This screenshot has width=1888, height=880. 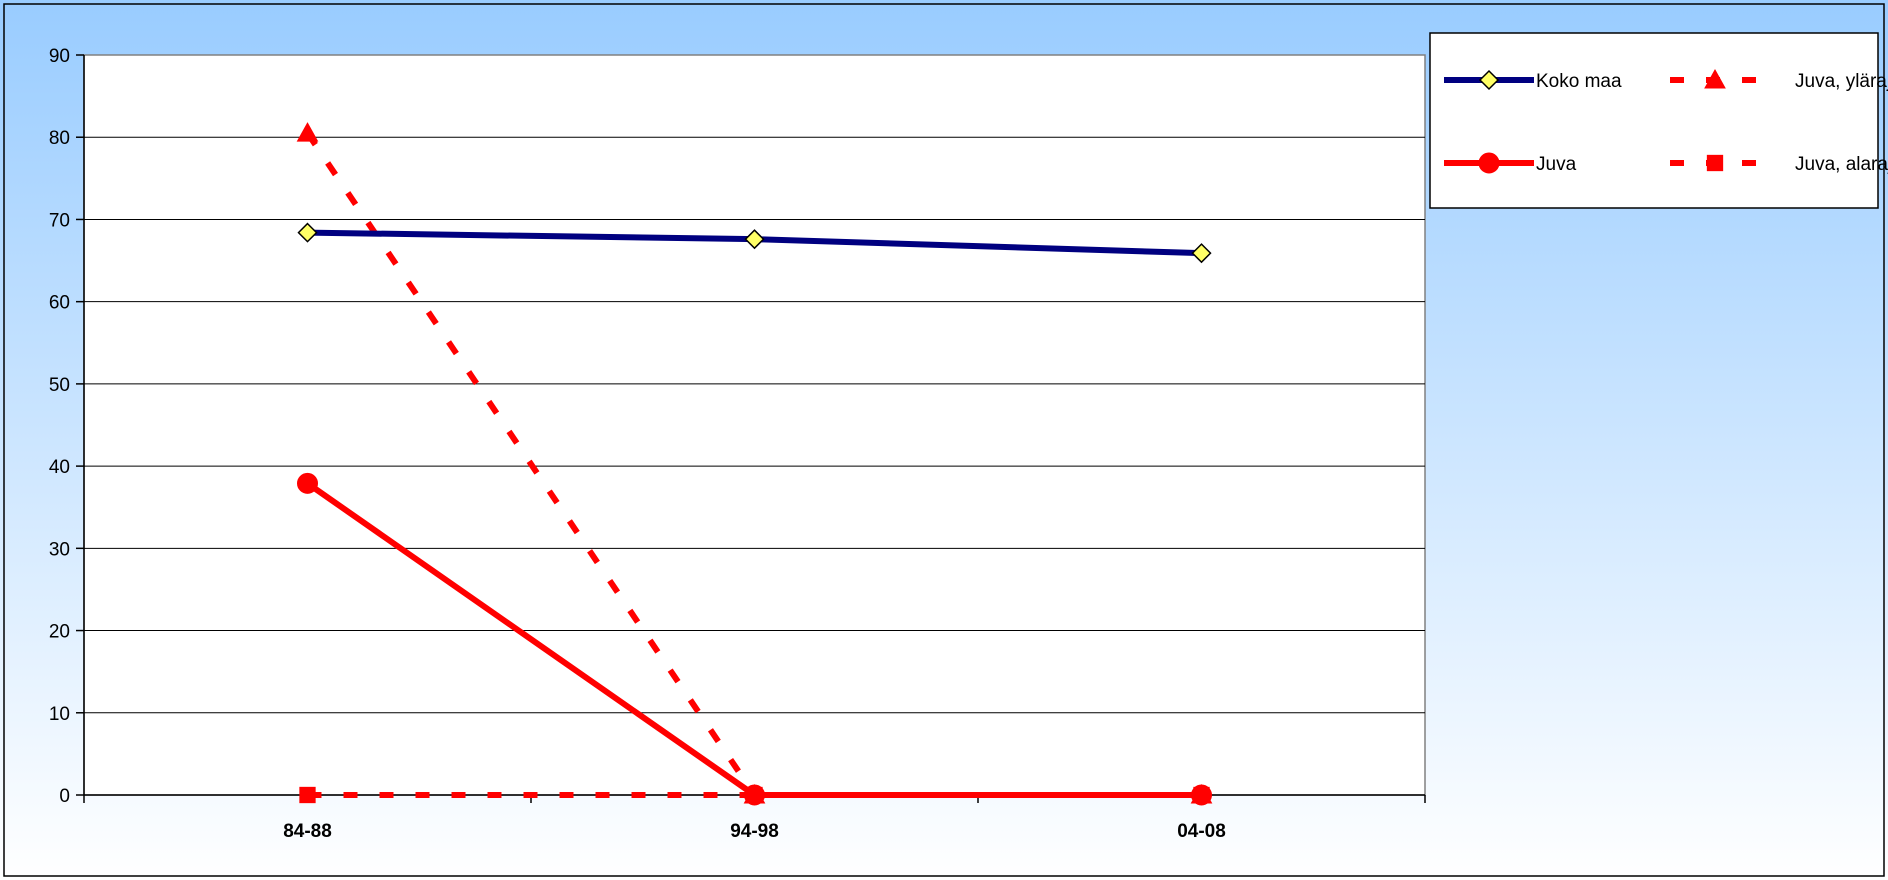 What do you see at coordinates (1715, 163) in the screenshot?
I see `legend-marker-juva-alaraja` at bounding box center [1715, 163].